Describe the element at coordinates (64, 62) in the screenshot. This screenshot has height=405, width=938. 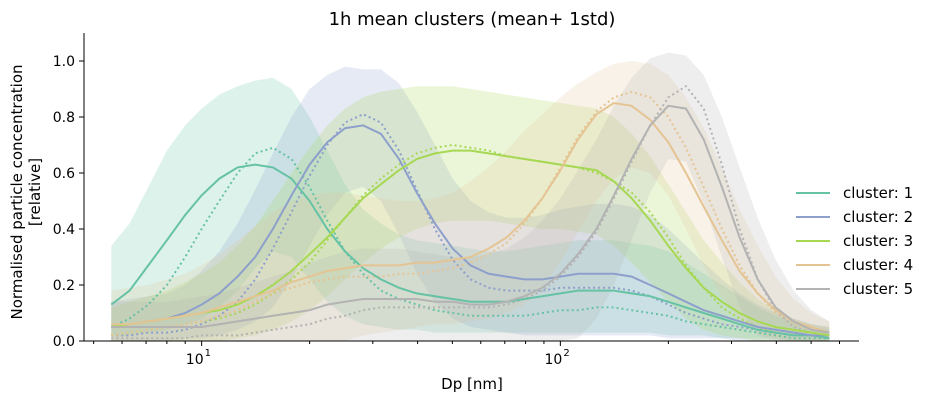
I see `y-tick-label: 1.0` at that location.